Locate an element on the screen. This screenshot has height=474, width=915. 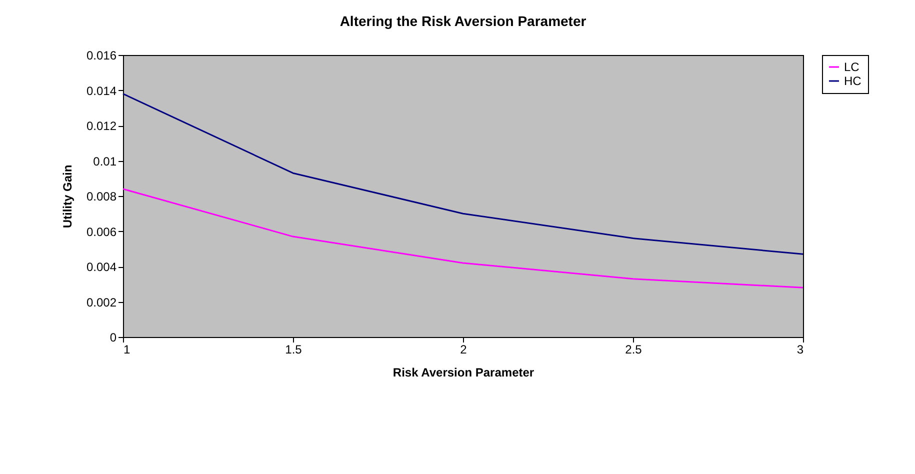
y-tick-label: 0.012 is located at coordinates (101, 126).